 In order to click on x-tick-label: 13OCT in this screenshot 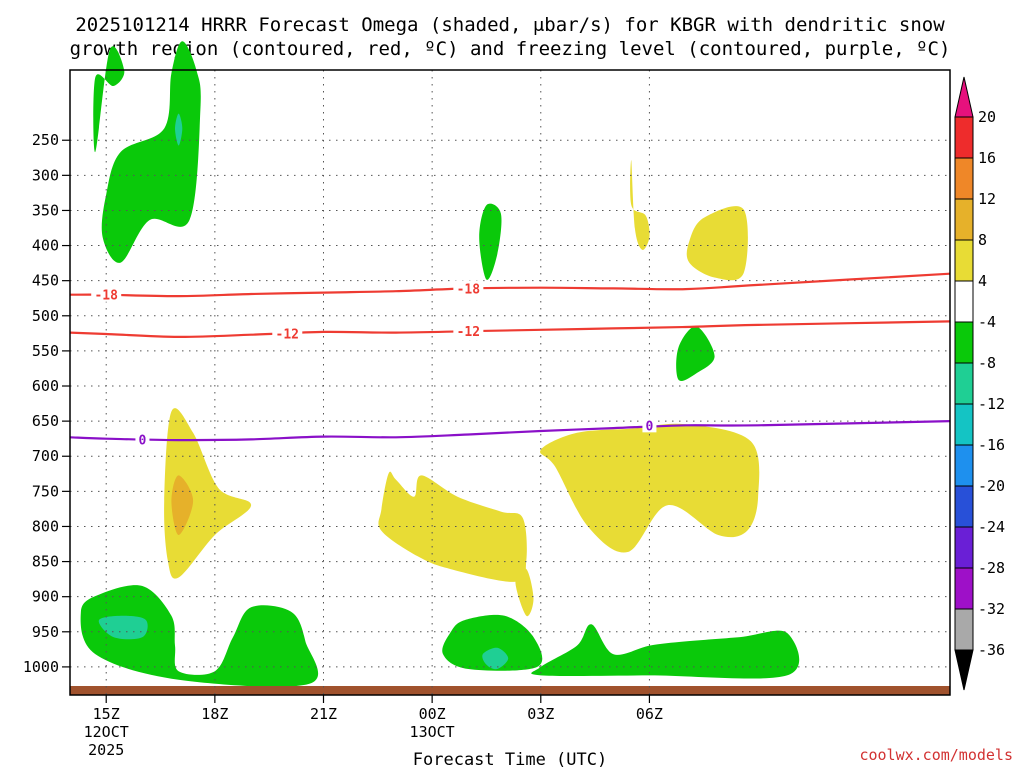, I will do `click(432, 732)`.